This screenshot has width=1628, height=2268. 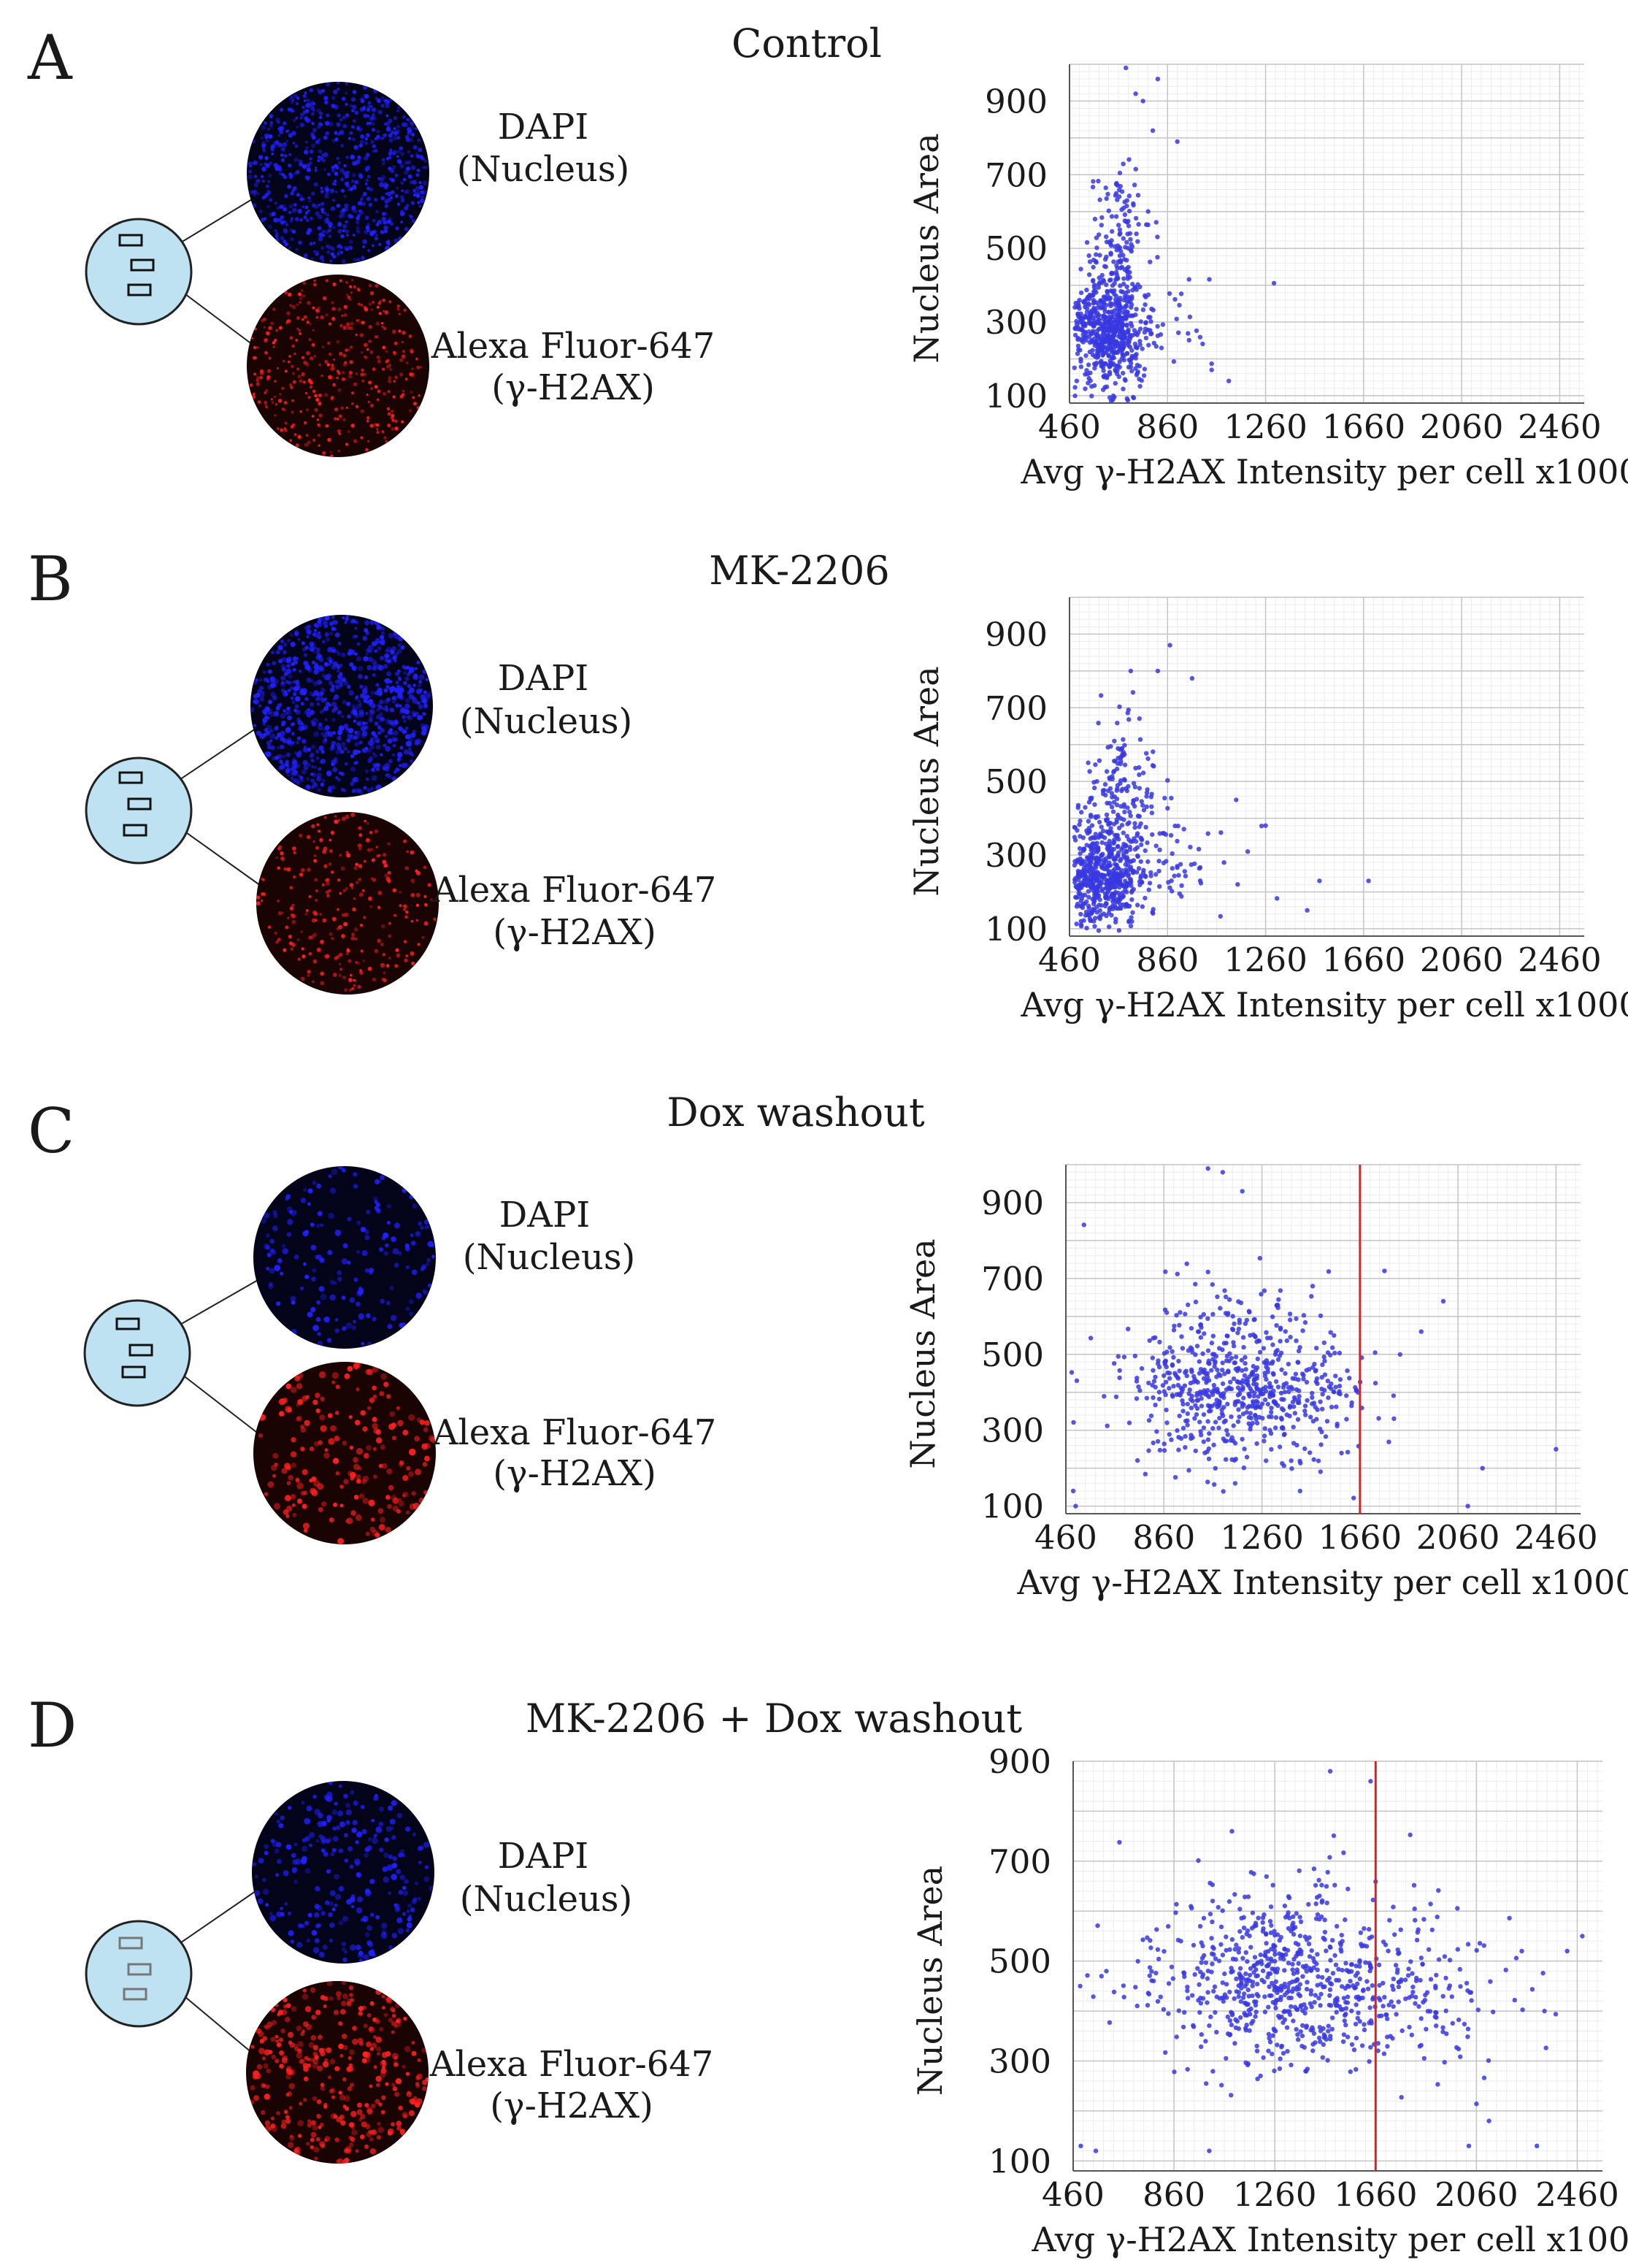 I want to click on x-tick-label: 860, so click(x=1167, y=426).